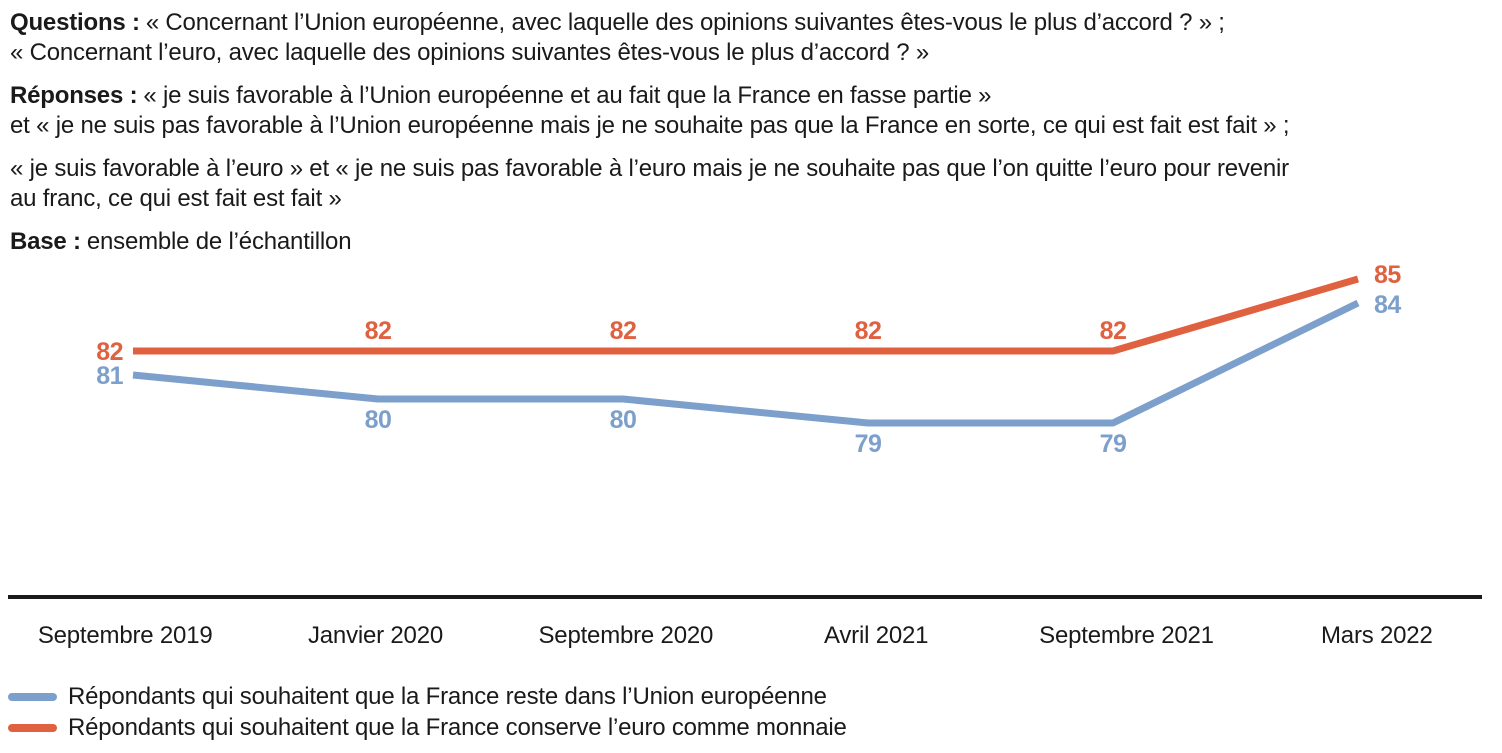 This screenshot has width=1502, height=753. I want to click on questions-label: Questions :, so click(75, 22).